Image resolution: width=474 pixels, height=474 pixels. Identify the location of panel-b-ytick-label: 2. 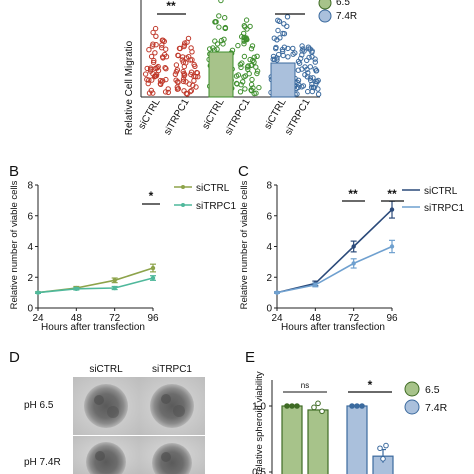
(30, 278).